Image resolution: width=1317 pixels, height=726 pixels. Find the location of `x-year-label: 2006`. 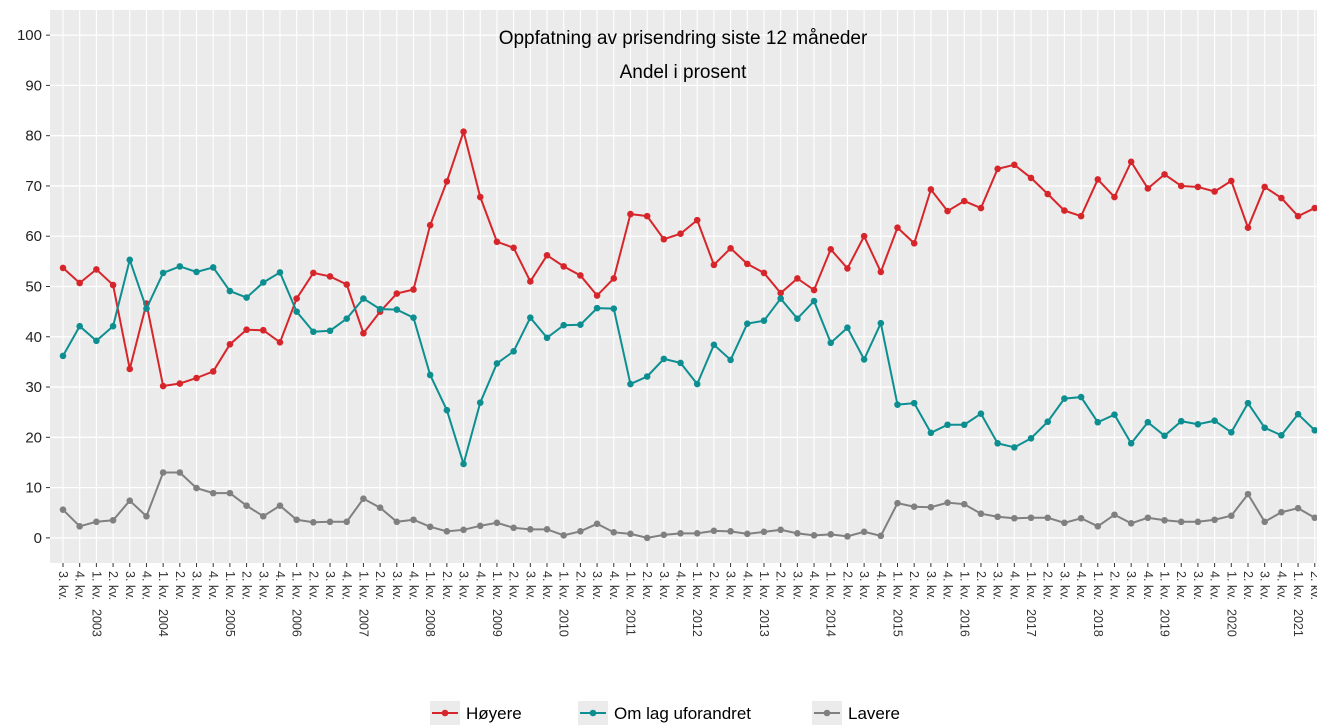

x-year-label: 2006 is located at coordinates (297, 623).